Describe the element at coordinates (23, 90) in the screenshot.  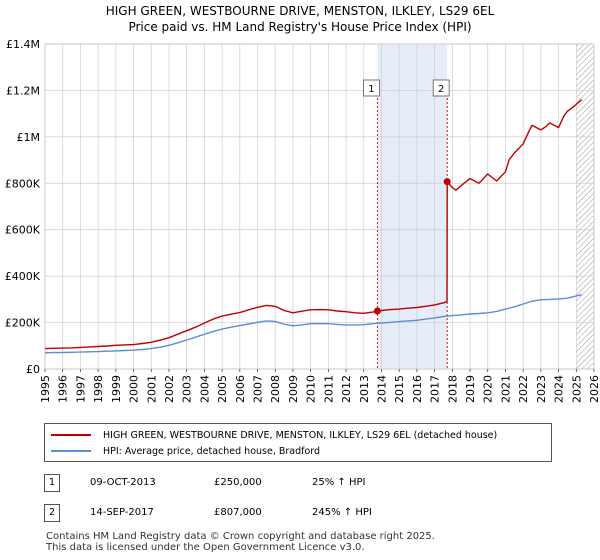
I see `y-tick-label: £1.2M` at that location.